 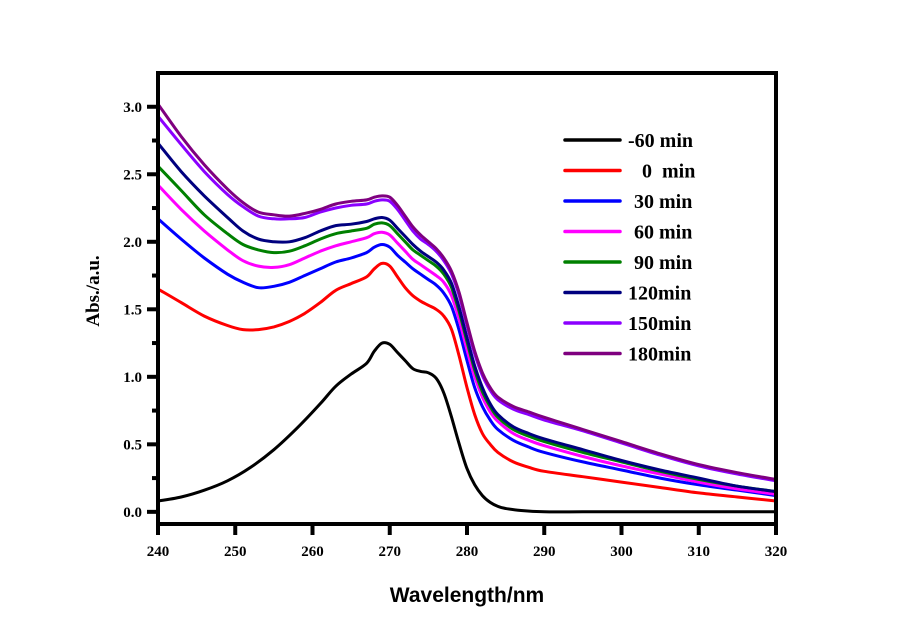 What do you see at coordinates (467, 595) in the screenshot?
I see `x-axis-title: Wavelength/nm` at bounding box center [467, 595].